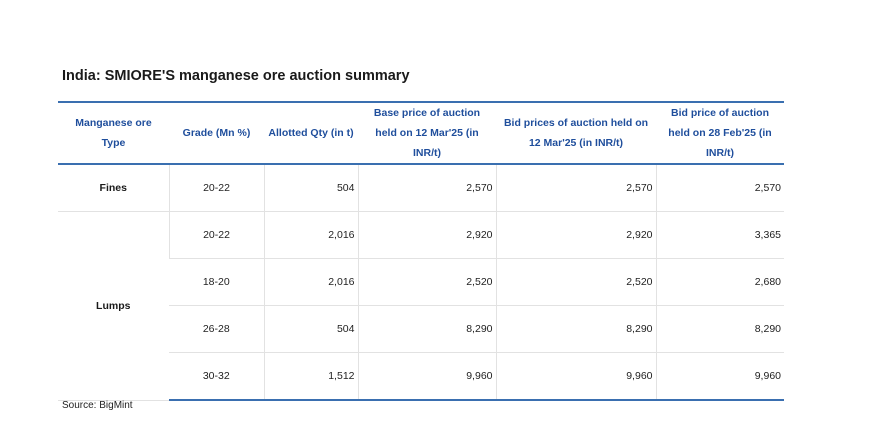 This screenshot has height=435, width=872. I want to click on bid-price-mar-cell: 2,520, so click(575, 282).